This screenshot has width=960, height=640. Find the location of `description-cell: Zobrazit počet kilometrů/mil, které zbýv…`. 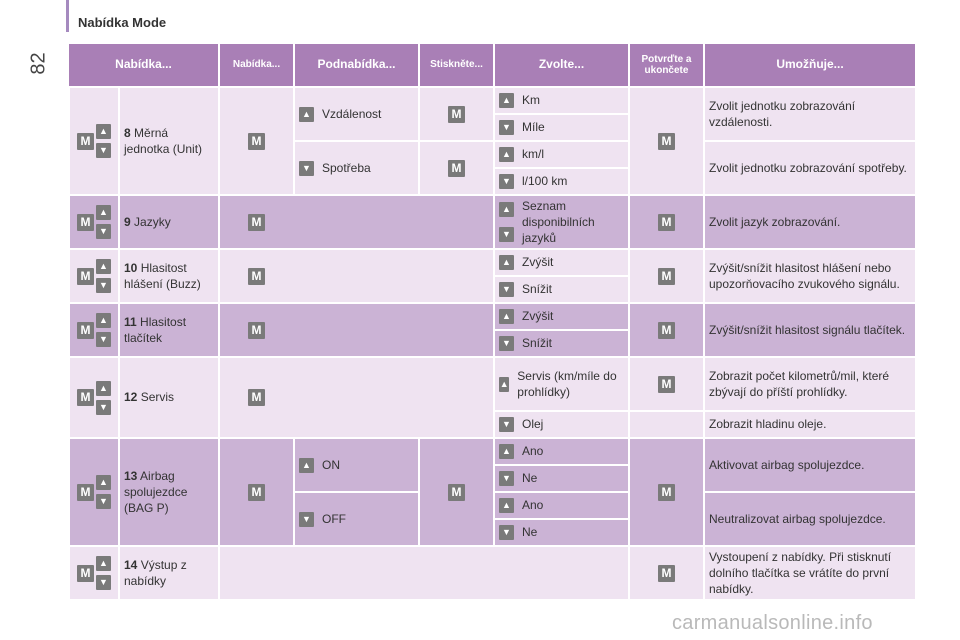

description-cell: Zobrazit počet kilometrů/mil, které zbýv… is located at coordinates (810, 384).